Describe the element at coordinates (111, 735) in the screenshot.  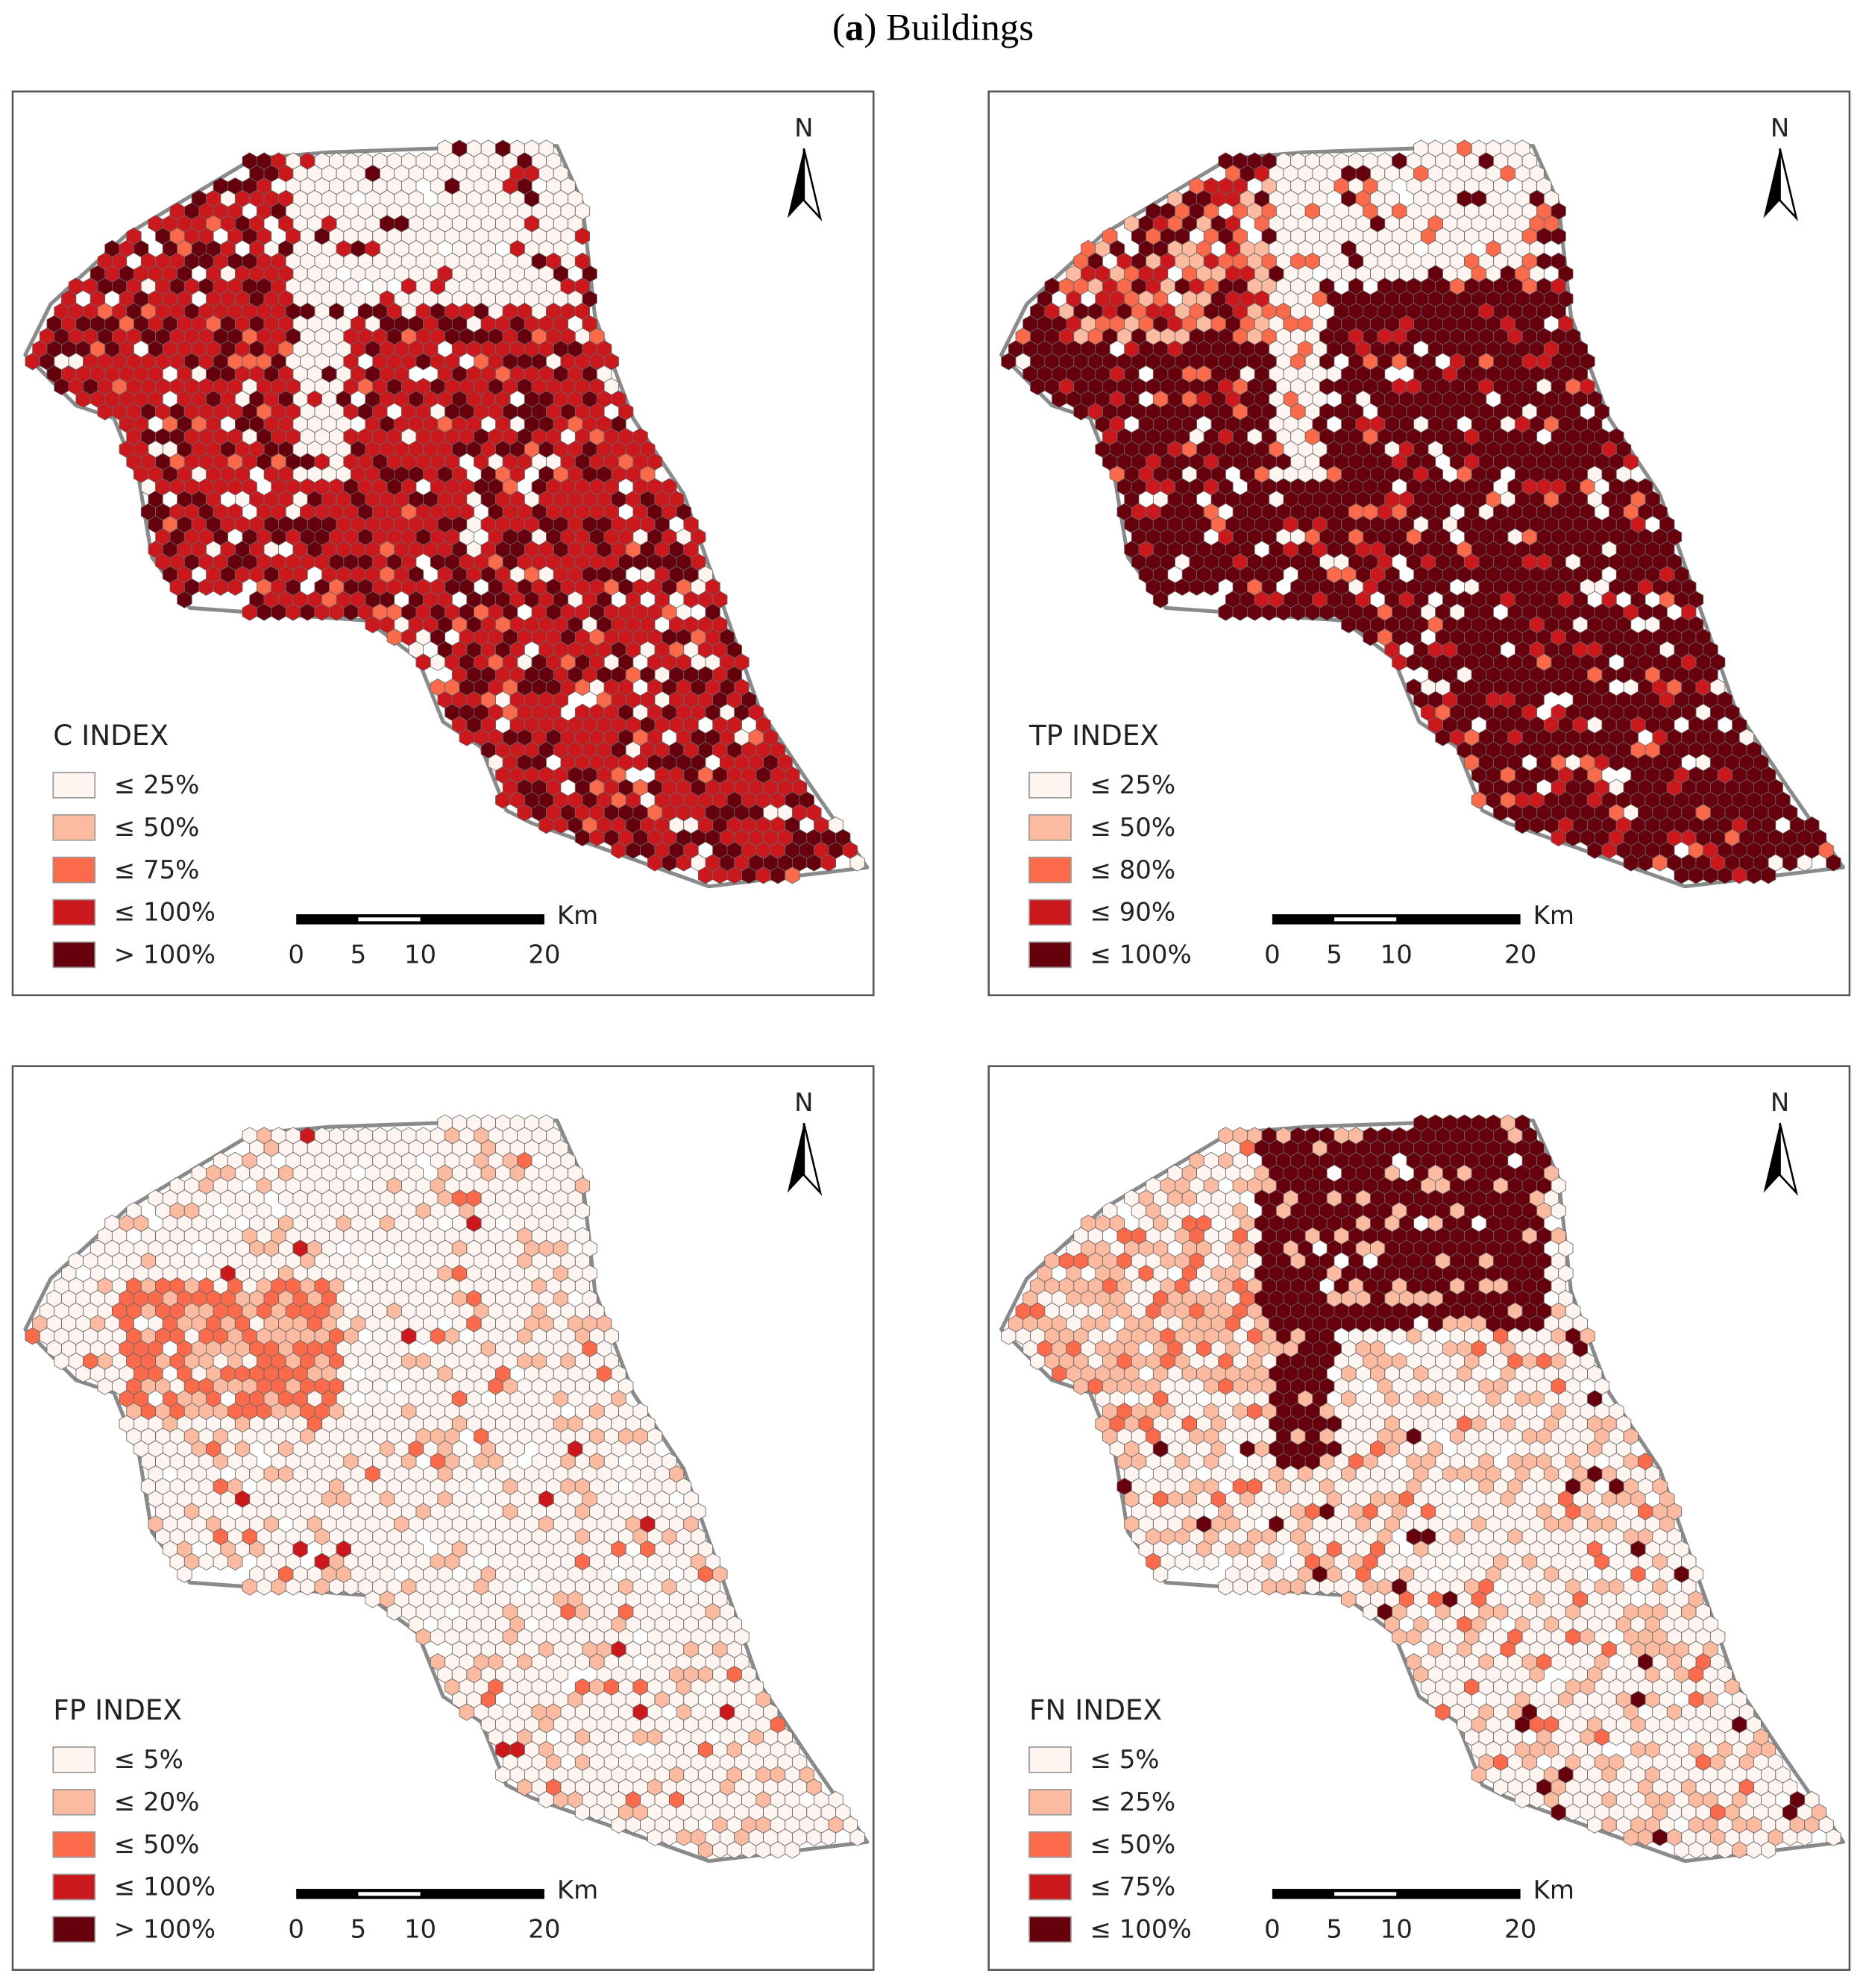
I see `legend-title: C INDEX` at that location.